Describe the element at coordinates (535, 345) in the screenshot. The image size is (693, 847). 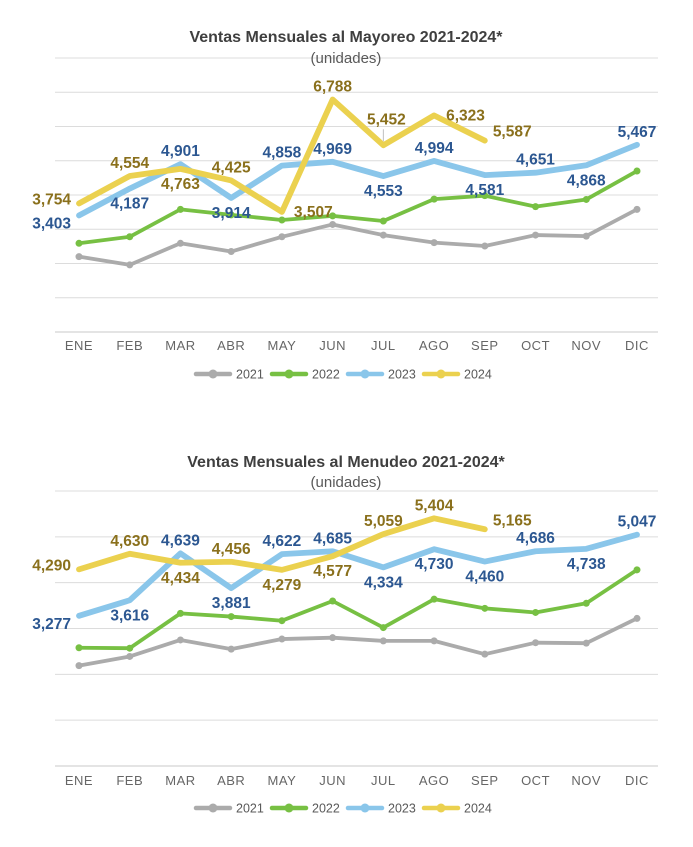
I see `month-label: OCT` at that location.